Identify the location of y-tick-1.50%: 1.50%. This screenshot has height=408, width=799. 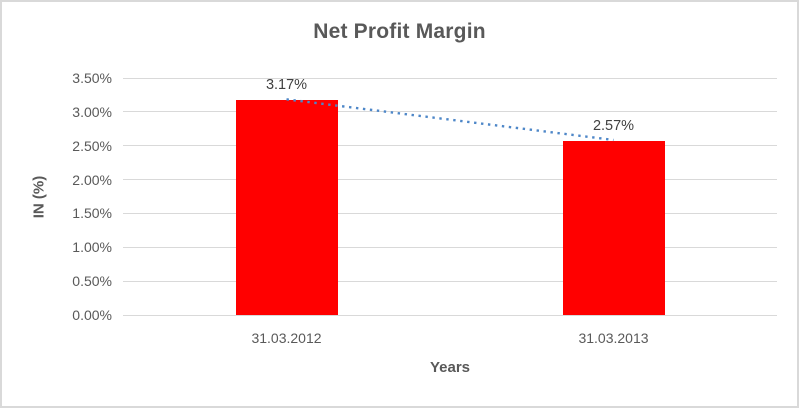
(92, 213).